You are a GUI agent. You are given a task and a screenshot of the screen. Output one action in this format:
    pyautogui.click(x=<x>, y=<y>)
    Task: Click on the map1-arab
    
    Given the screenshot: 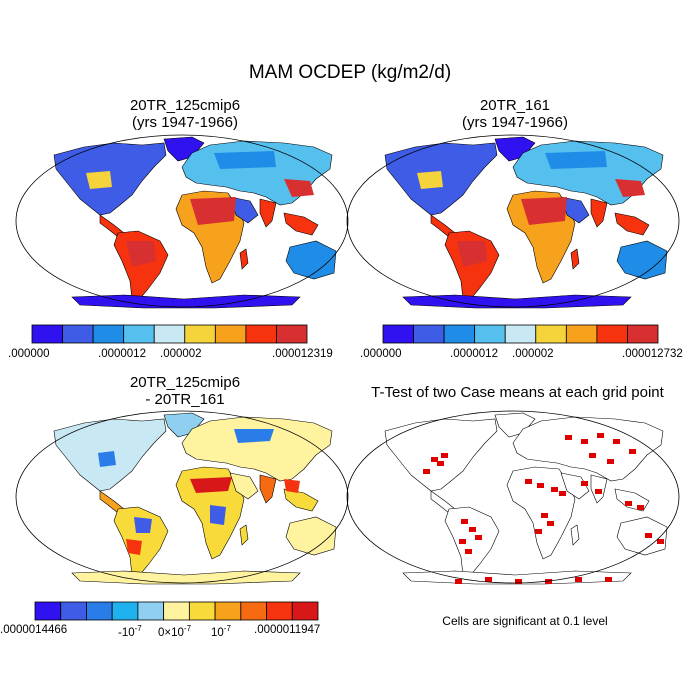 What is the action you would take?
    pyautogui.click(x=244, y=210)
    